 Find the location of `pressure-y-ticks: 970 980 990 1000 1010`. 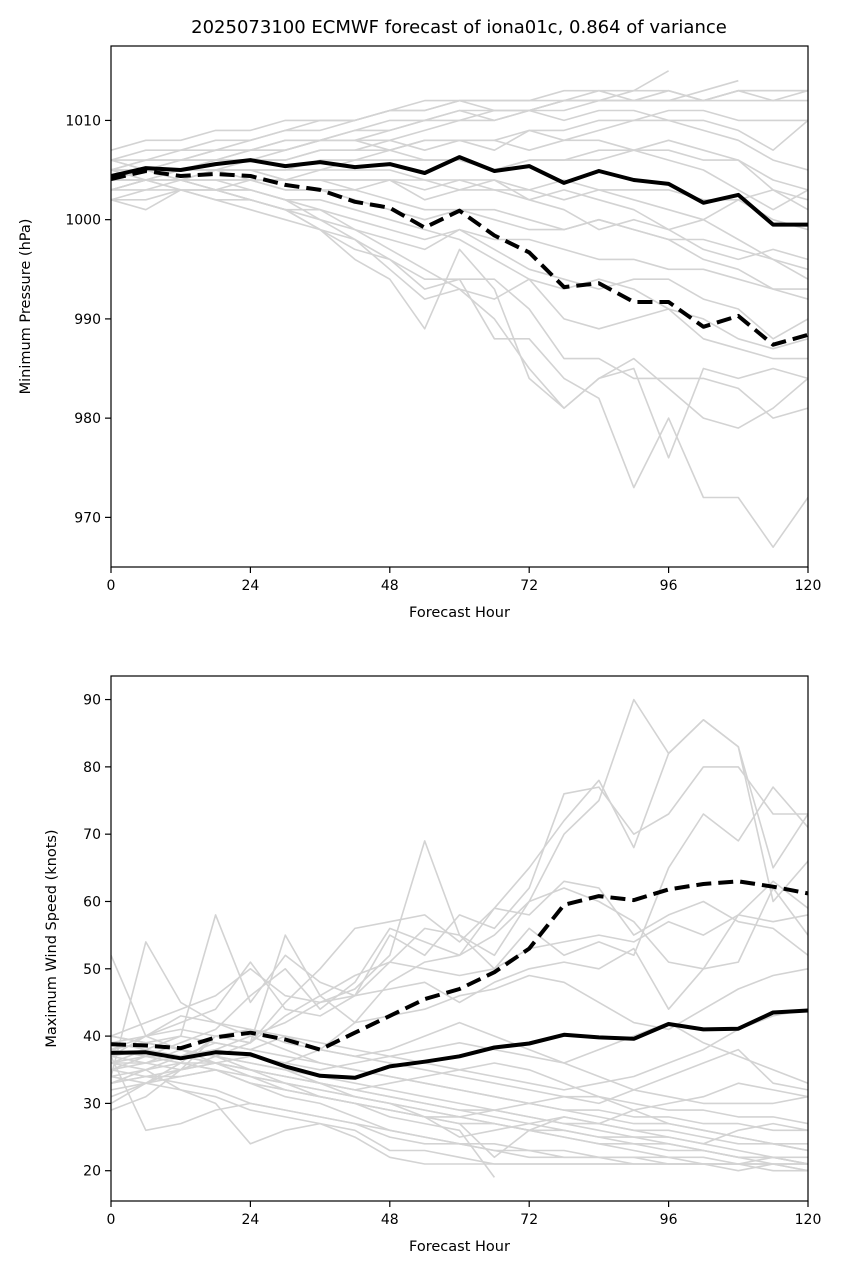

pressure-y-ticks: 970 980 990 1000 1010 is located at coordinates (88, 319).